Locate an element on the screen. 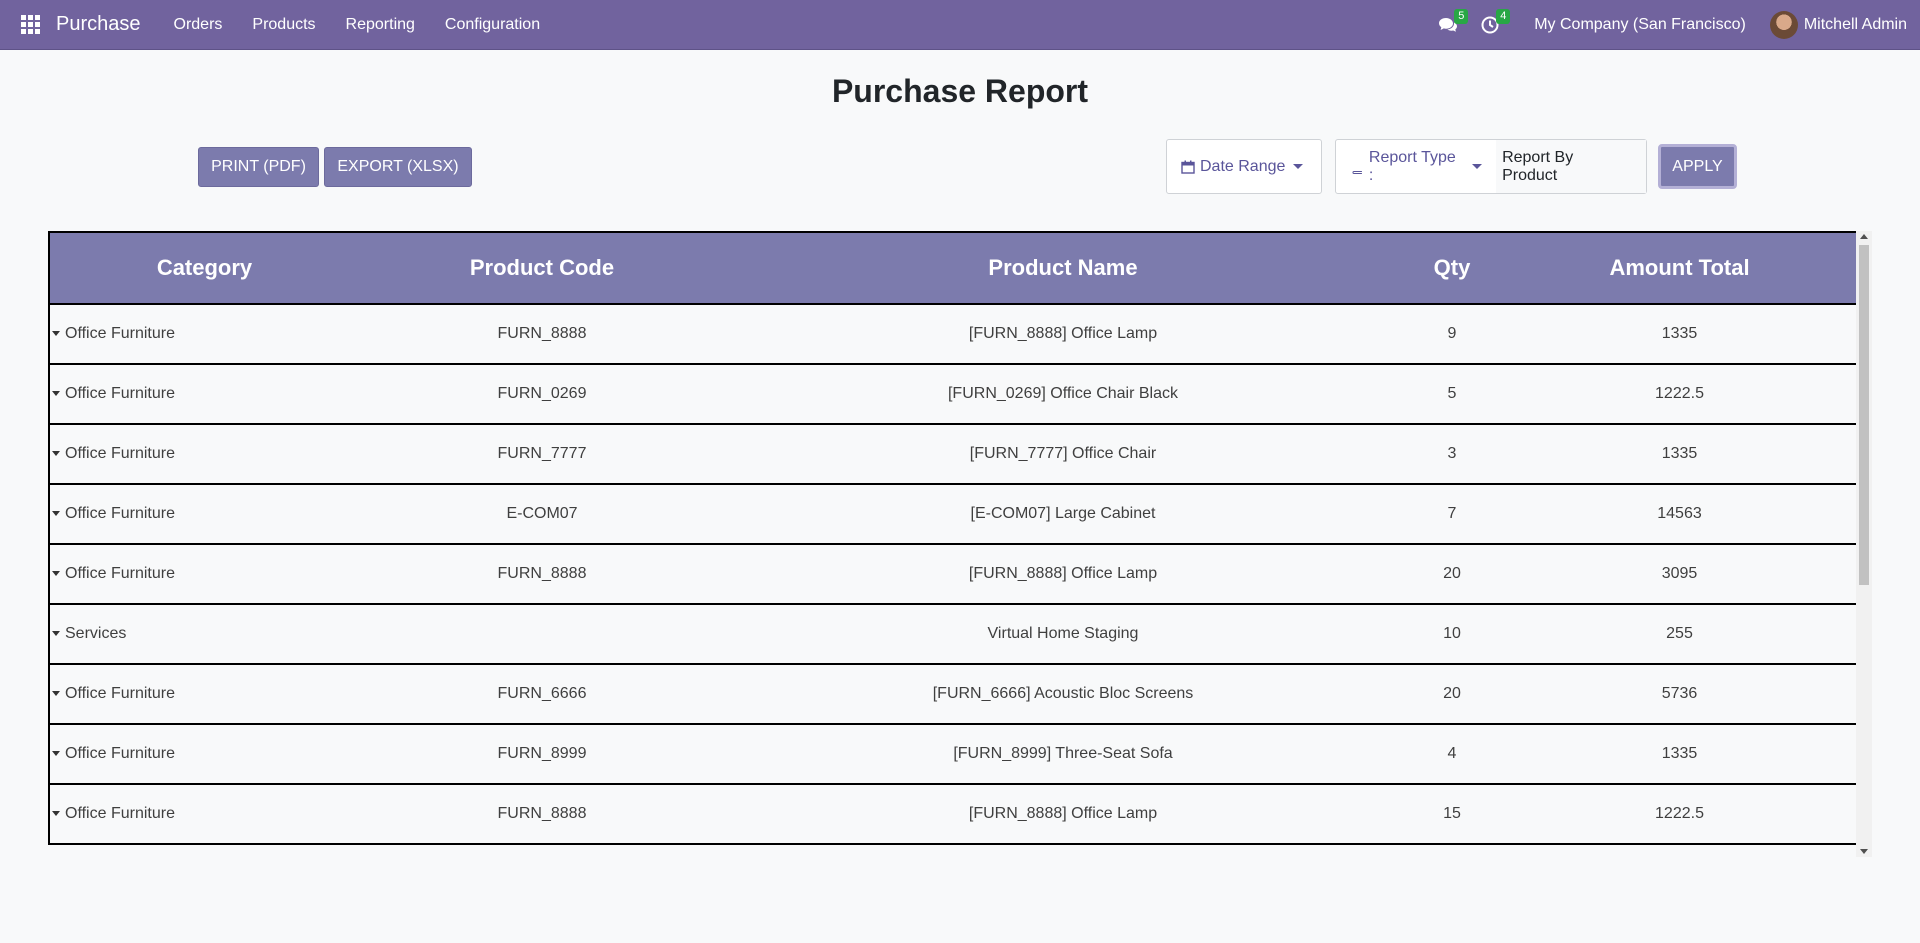 The height and width of the screenshot is (943, 1920). category-text: Services is located at coordinates (96, 633).